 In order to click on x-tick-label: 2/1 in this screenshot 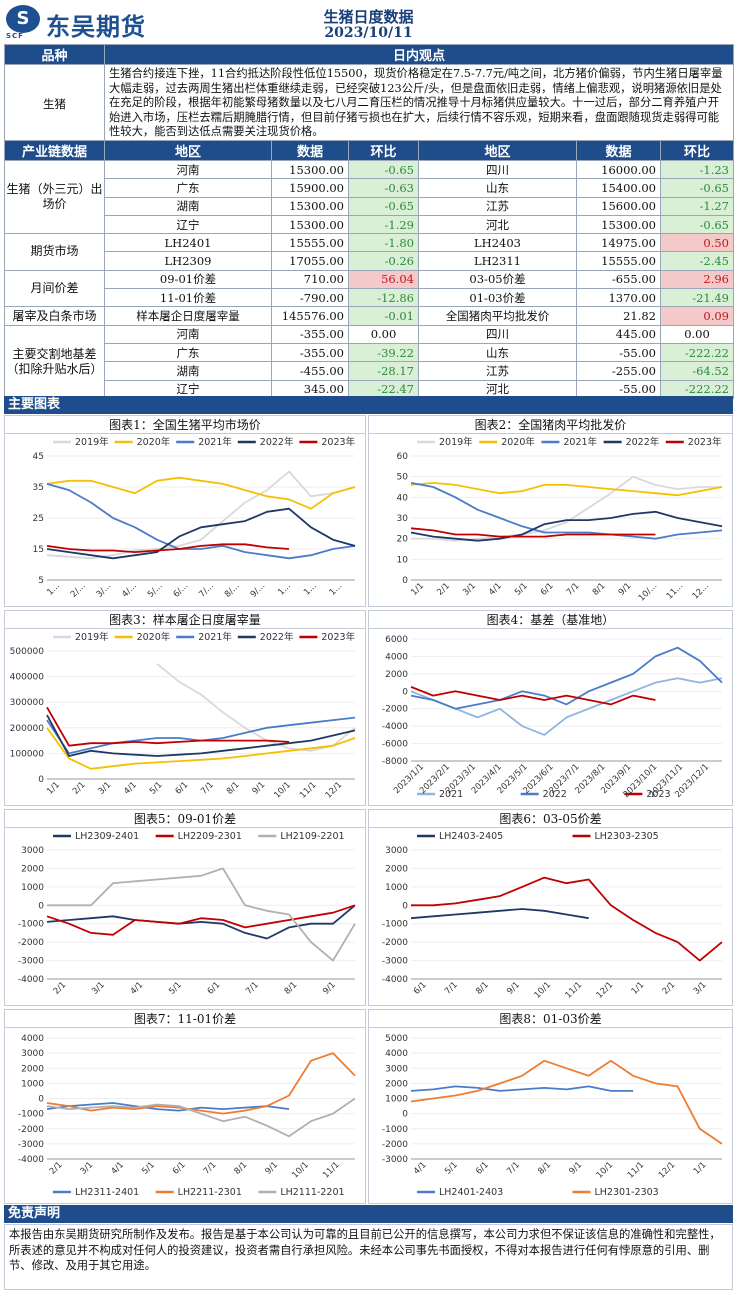, I will do `click(79, 788)`.